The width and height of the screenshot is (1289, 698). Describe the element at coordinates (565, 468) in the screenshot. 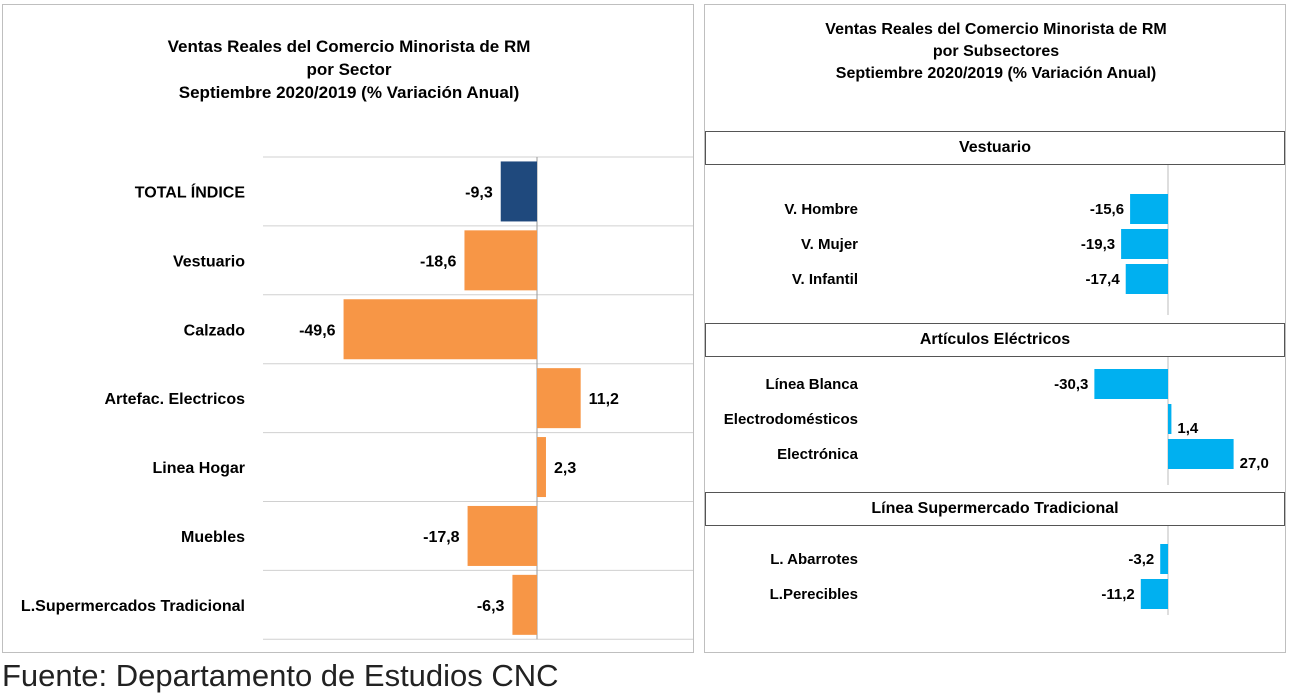

I see `value-label-linea-hogar: 2,3` at that location.